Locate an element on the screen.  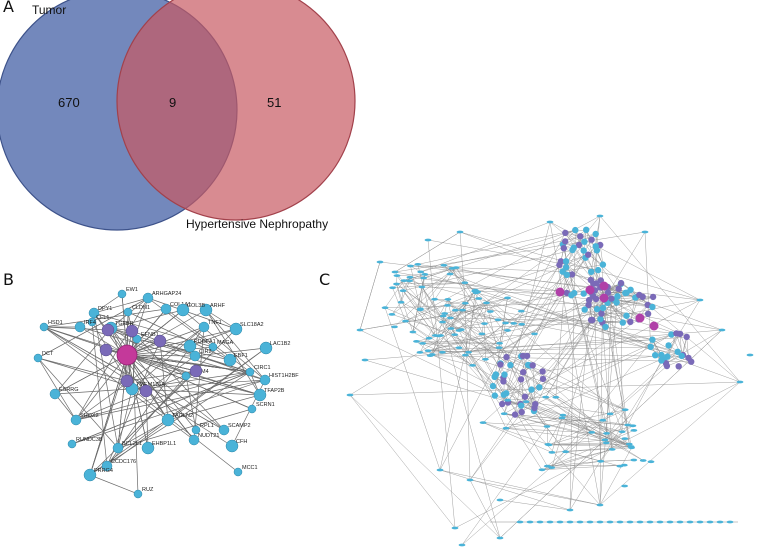
network-b-gene-label: SCRN1 is located at coordinates (265, 405).